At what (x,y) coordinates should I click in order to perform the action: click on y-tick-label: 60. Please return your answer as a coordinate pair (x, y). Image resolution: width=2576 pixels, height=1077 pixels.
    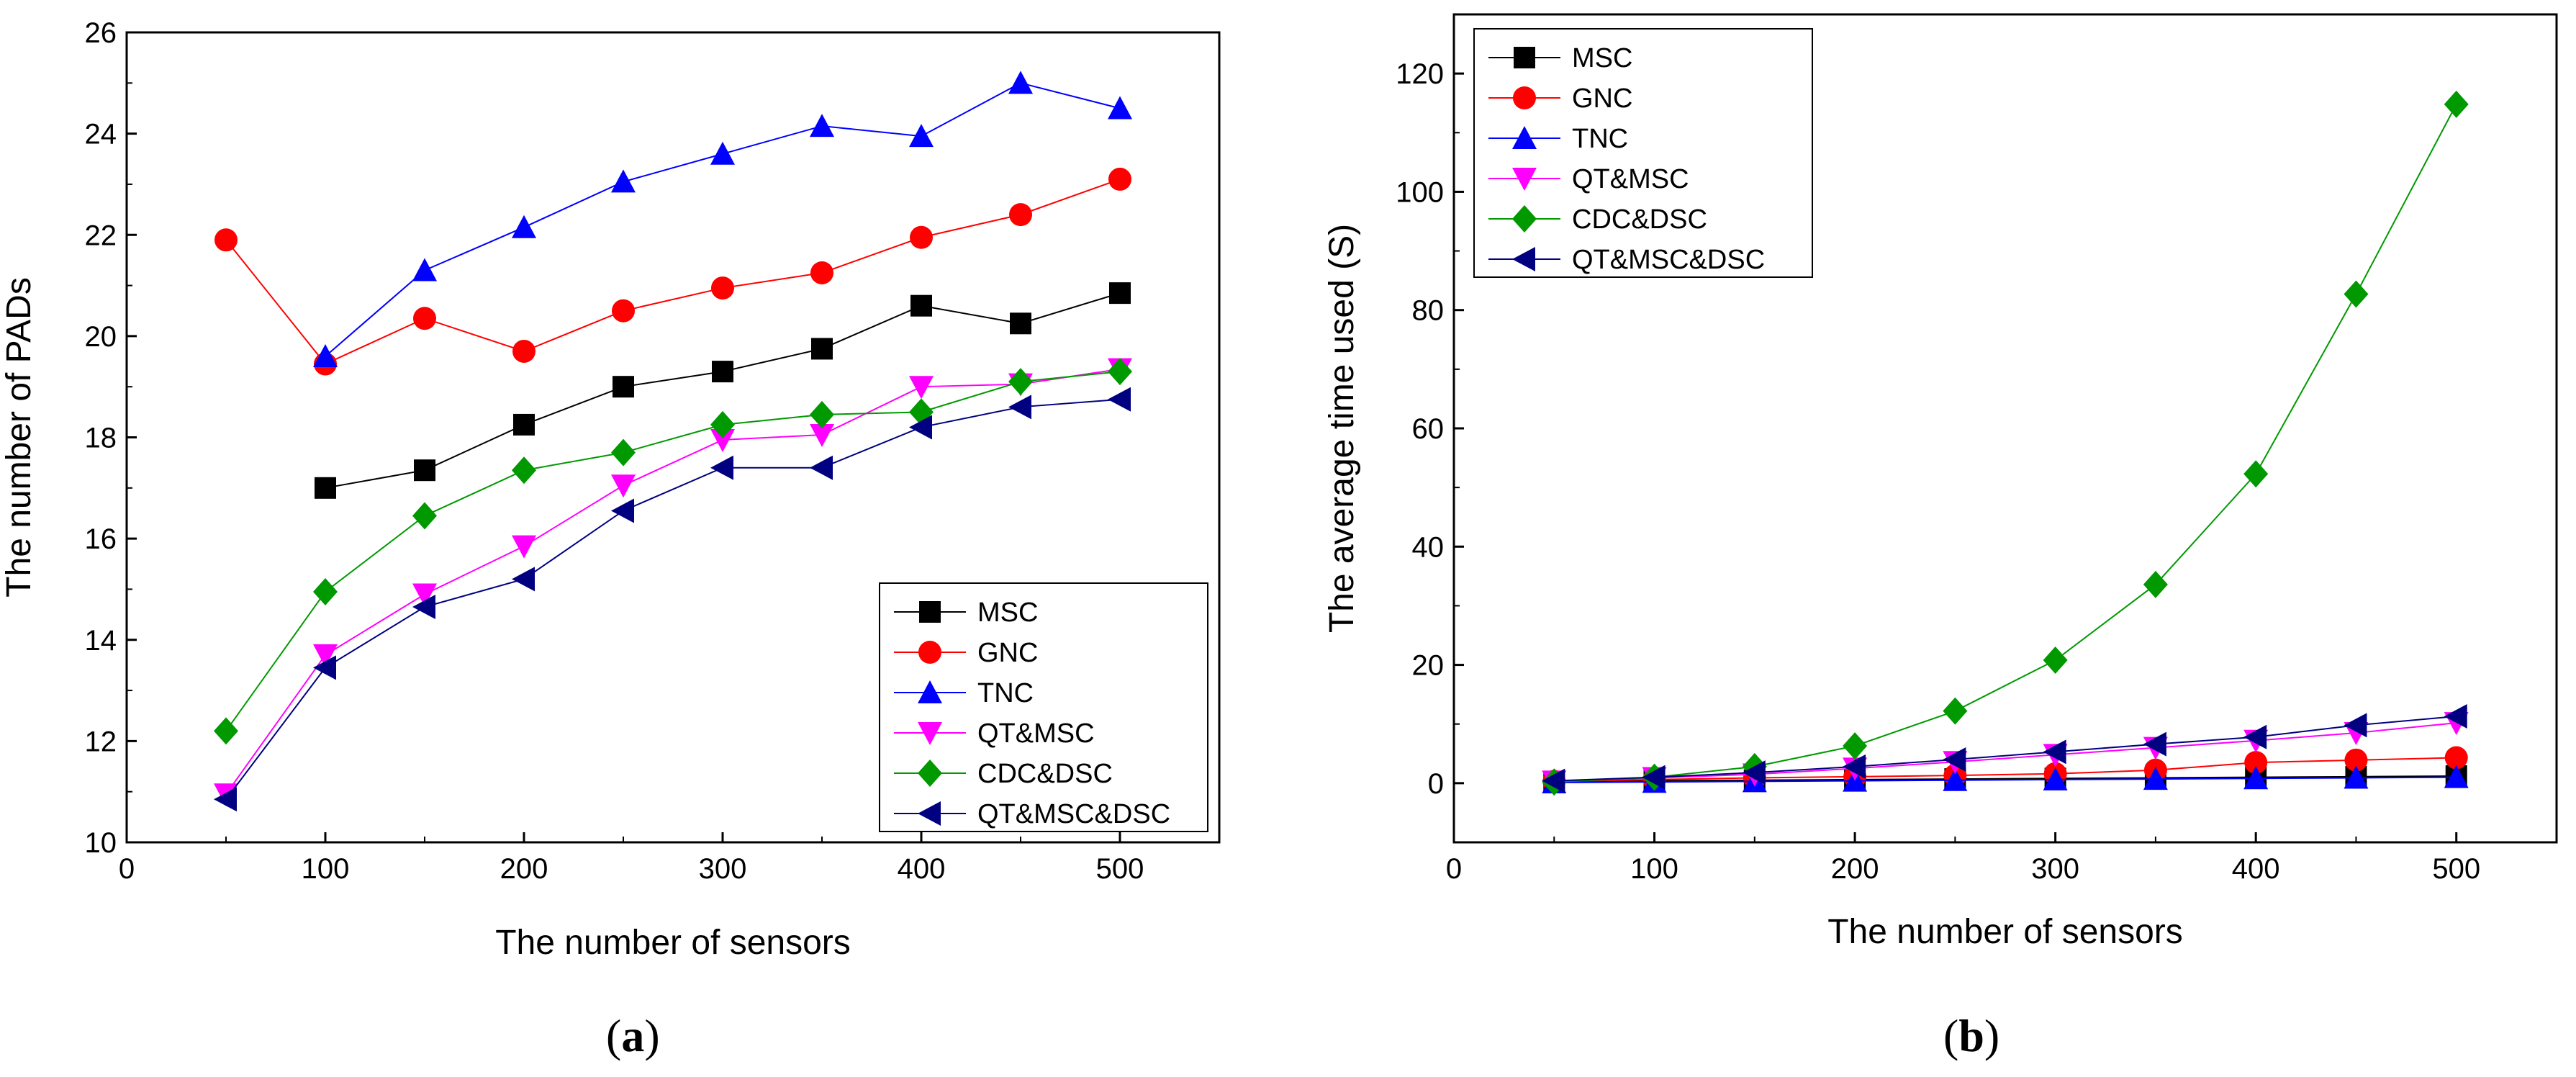
    Looking at the image, I should click on (1428, 429).